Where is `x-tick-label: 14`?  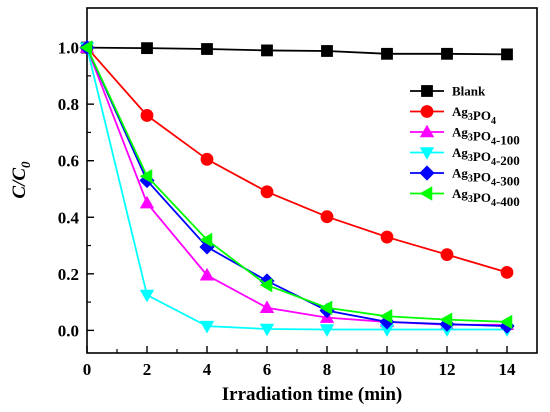
x-tick-label: 14 is located at coordinates (508, 369).